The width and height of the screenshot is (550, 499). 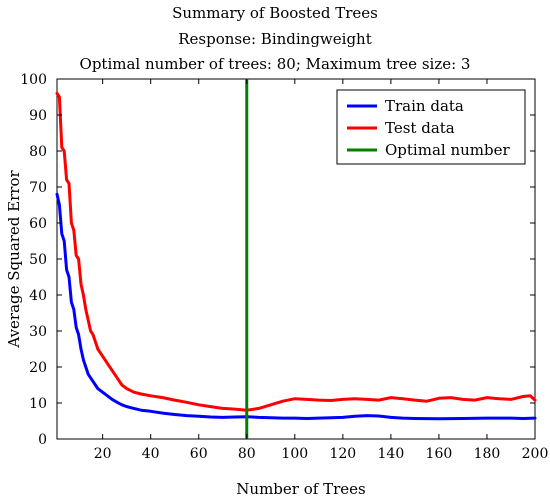 I want to click on y-tick-label: 70, so click(x=38, y=188).